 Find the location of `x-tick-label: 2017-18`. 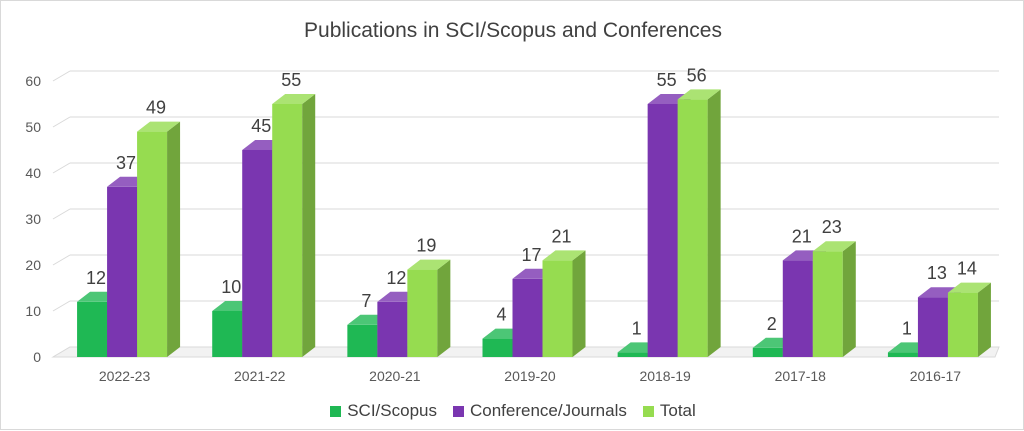

x-tick-label: 2017-18 is located at coordinates (801, 376).